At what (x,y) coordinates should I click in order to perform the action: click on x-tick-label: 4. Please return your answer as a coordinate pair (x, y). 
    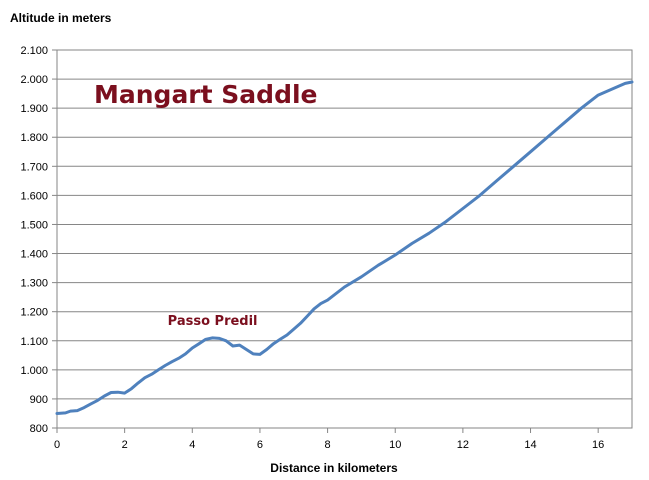
    Looking at the image, I should click on (192, 445).